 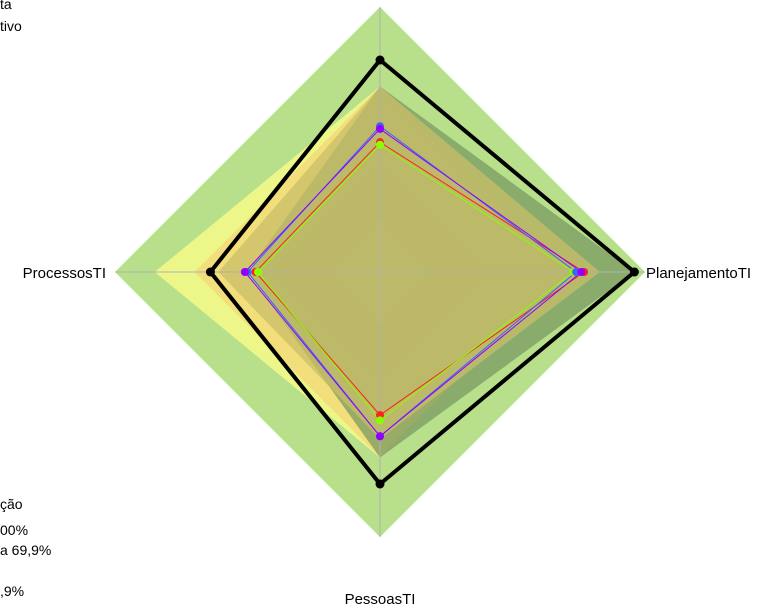 What do you see at coordinates (14, 530) in the screenshot?
I see `legend-text-4: 00%` at bounding box center [14, 530].